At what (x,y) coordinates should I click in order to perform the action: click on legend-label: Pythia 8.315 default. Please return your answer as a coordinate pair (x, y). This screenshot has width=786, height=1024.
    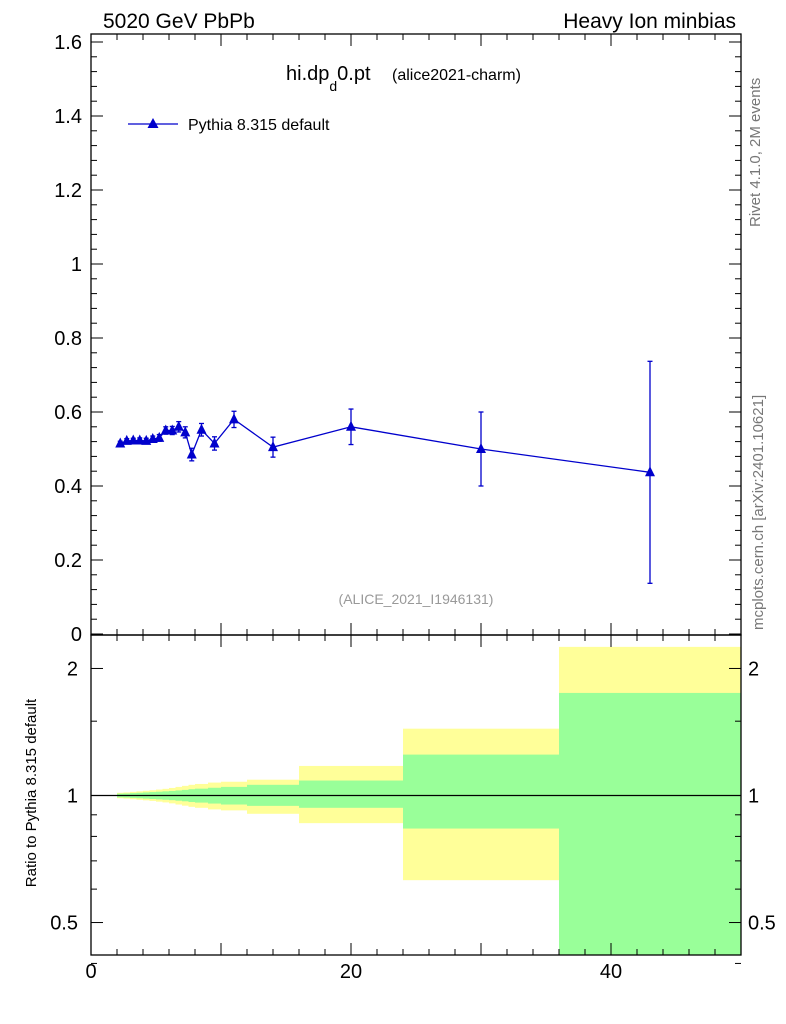
    Looking at the image, I should click on (259, 125).